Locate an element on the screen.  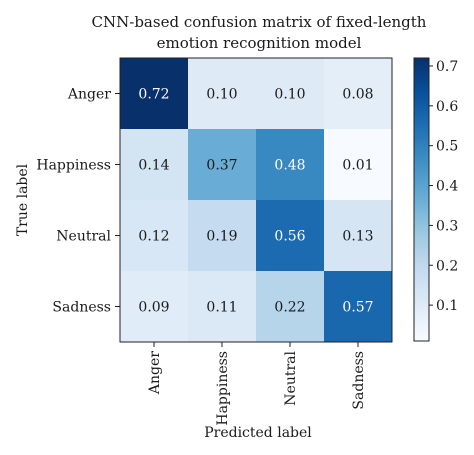
cell-value-label: 0.11 is located at coordinates (221, 308).